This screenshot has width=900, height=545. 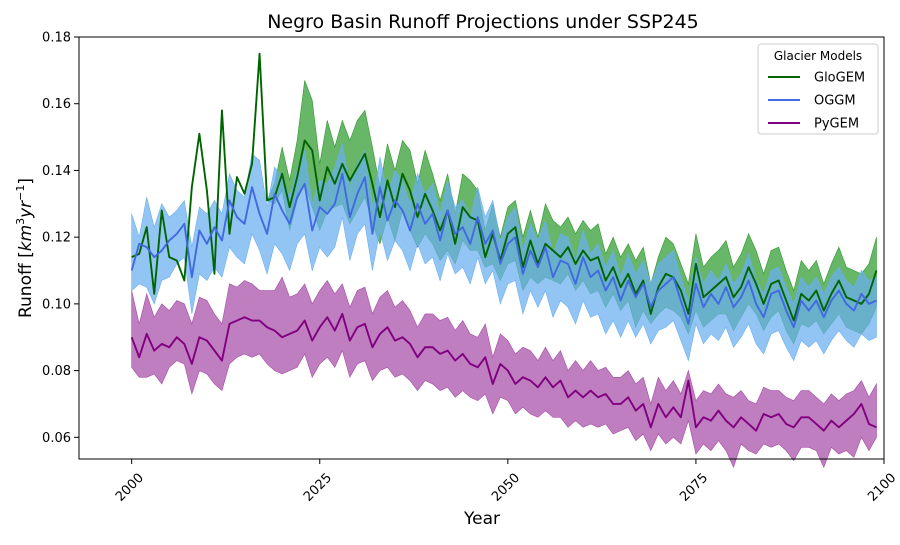 I want to click on x-tick-label: 2000, so click(x=130, y=488).